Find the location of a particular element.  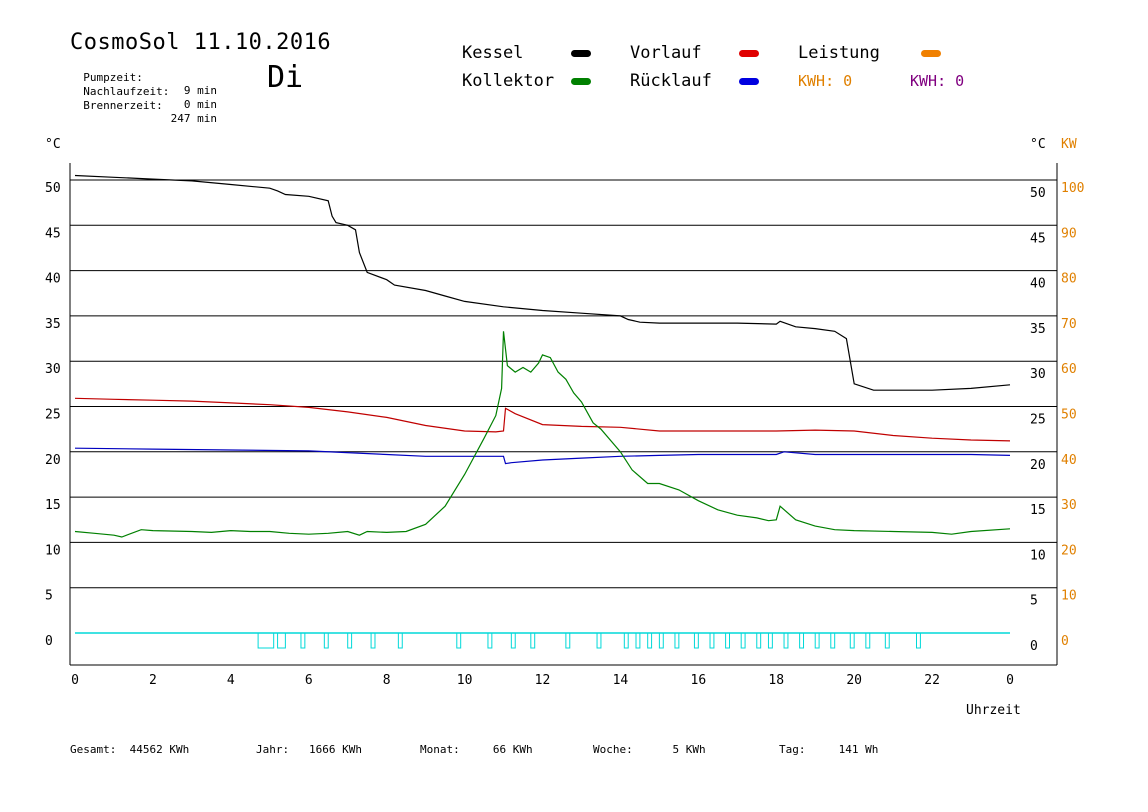

y-tick-label-left: 40 is located at coordinates (53, 279).